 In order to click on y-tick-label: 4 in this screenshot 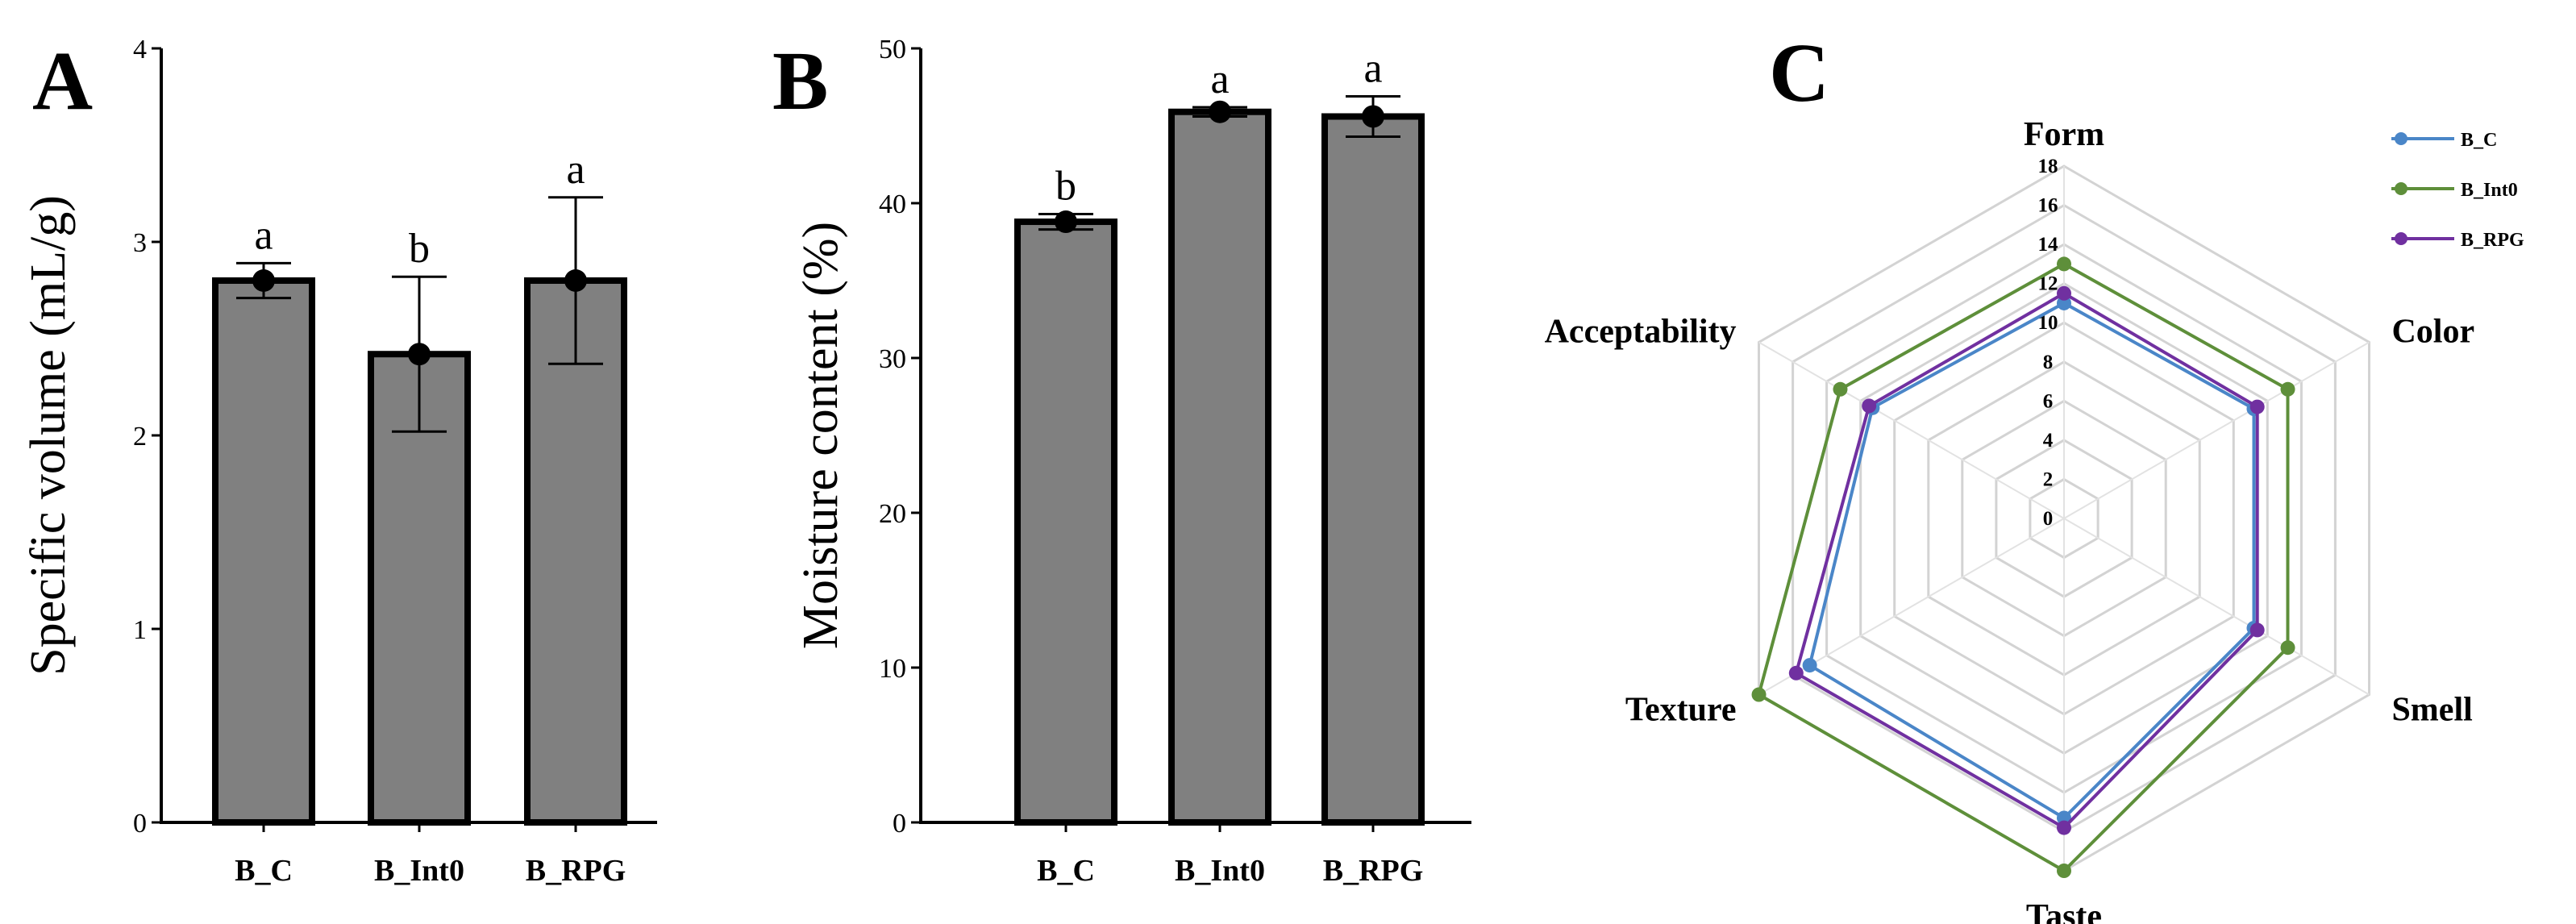, I will do `click(140, 50)`.